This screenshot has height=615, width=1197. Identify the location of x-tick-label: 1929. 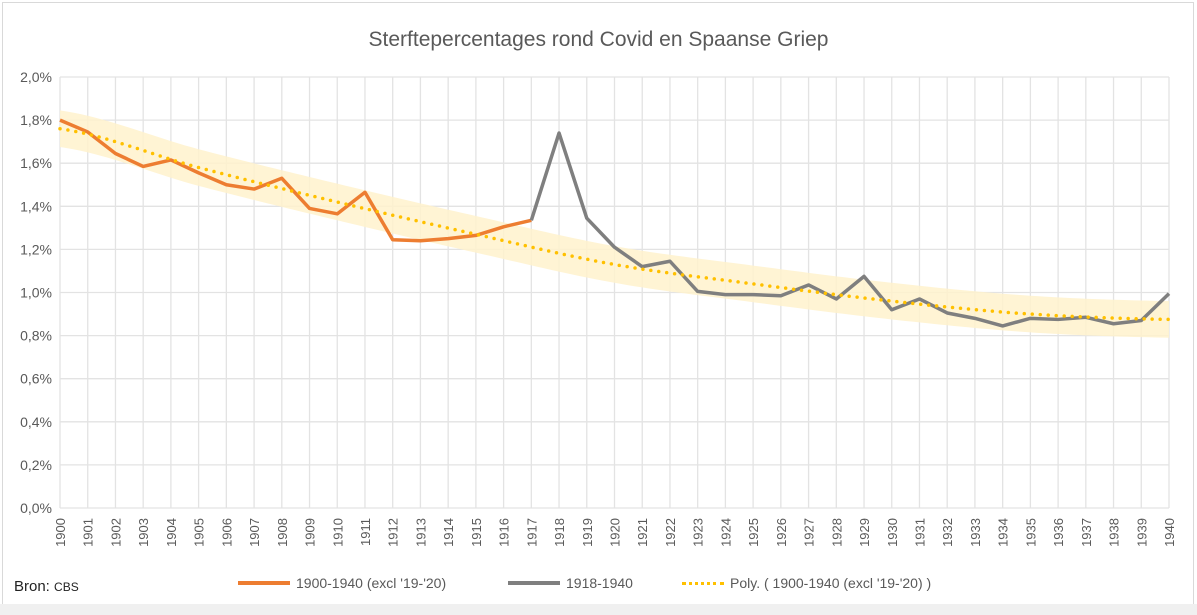
(864, 532).